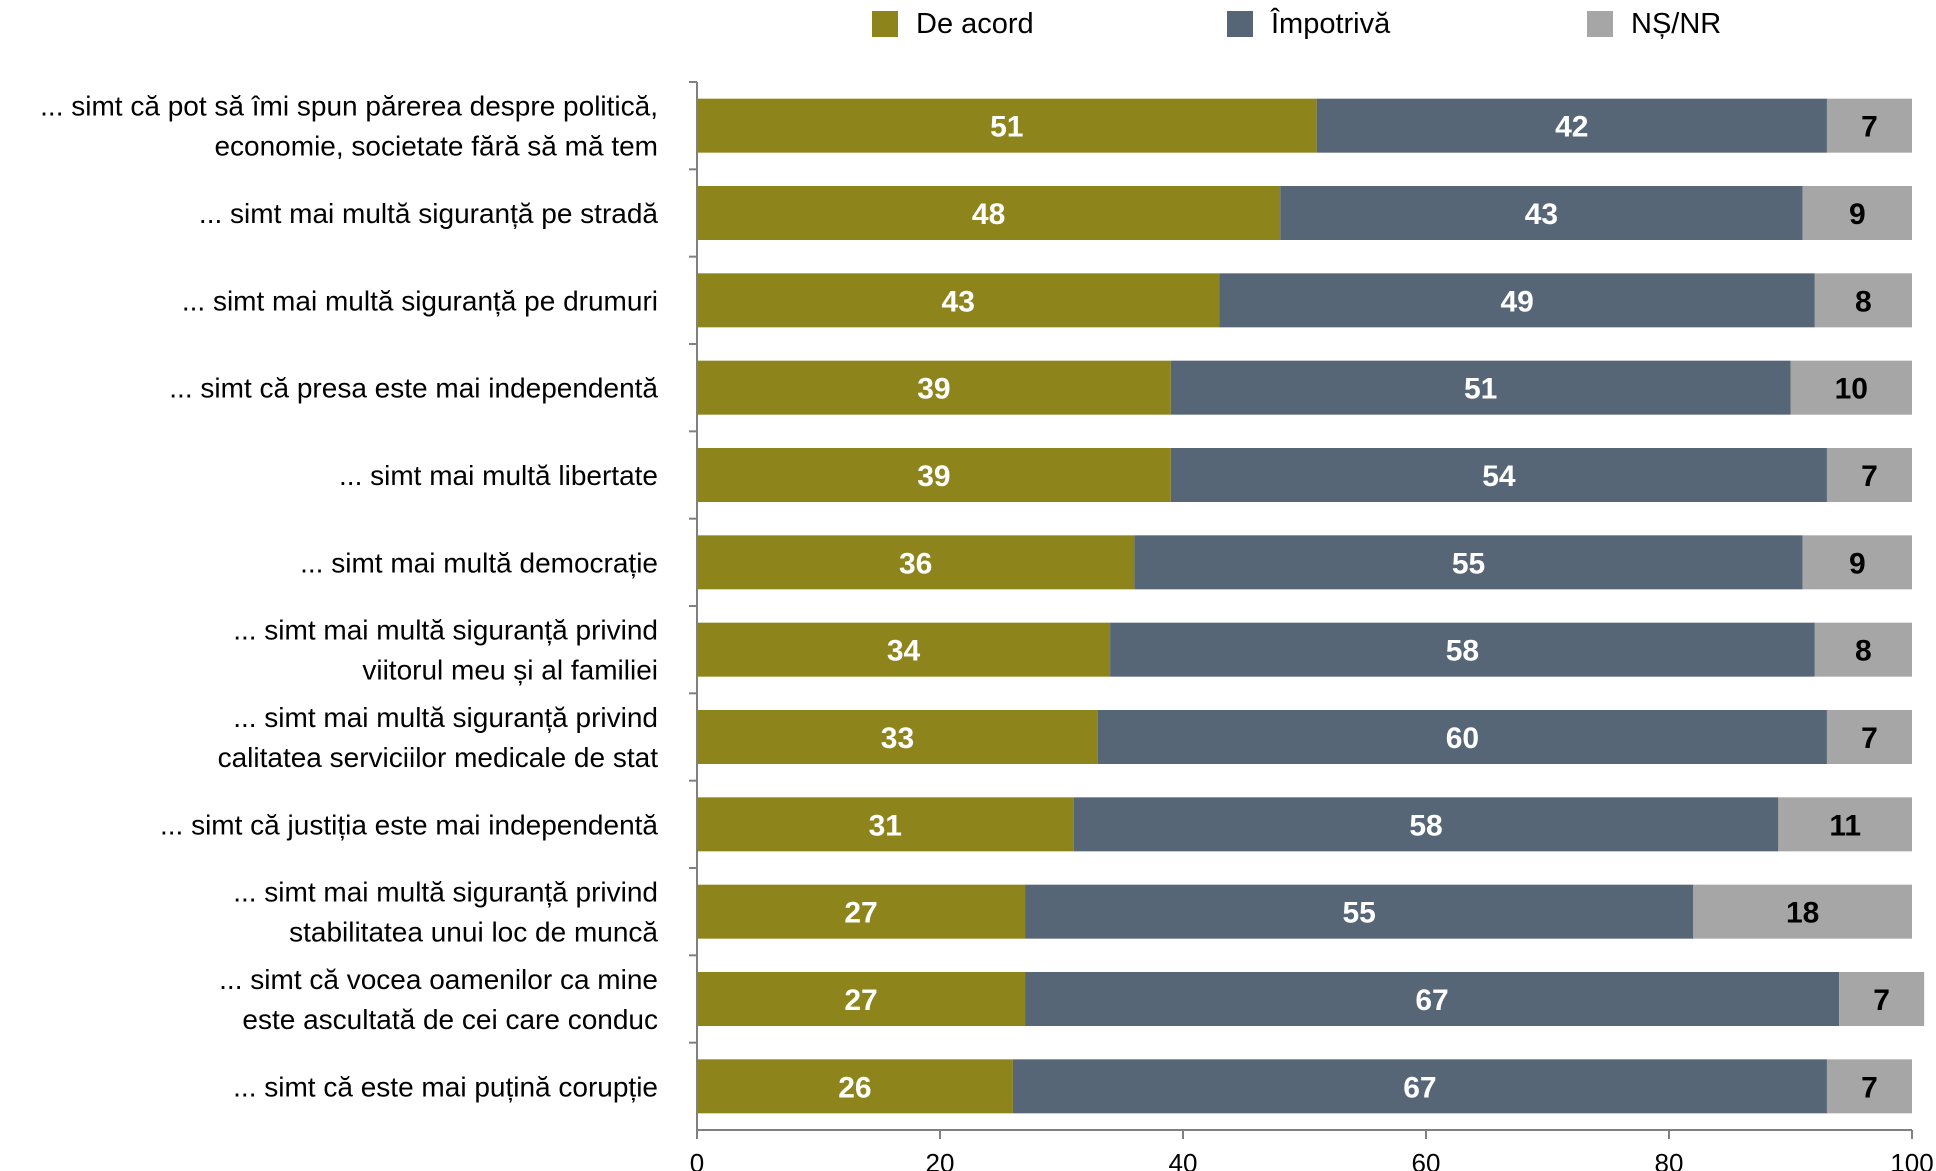 The width and height of the screenshot is (1936, 1171). What do you see at coordinates (1426, 1159) in the screenshot?
I see `x-tick-label: 60` at bounding box center [1426, 1159].